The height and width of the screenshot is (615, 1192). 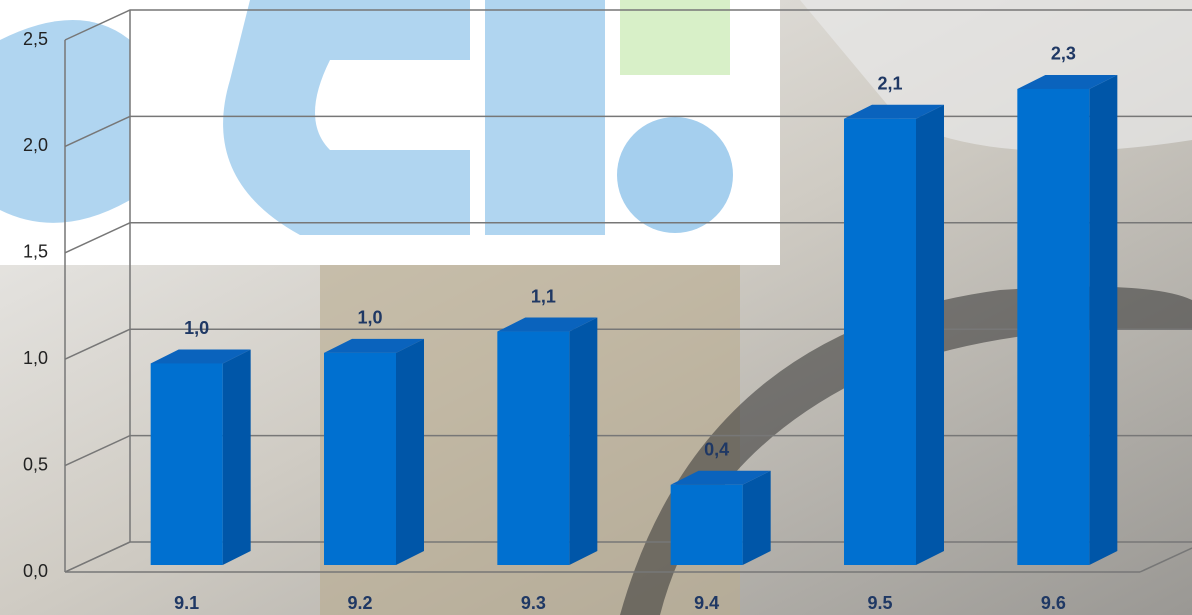 What do you see at coordinates (35, 145) in the screenshot?
I see `y-tick-label: 2,0` at bounding box center [35, 145].